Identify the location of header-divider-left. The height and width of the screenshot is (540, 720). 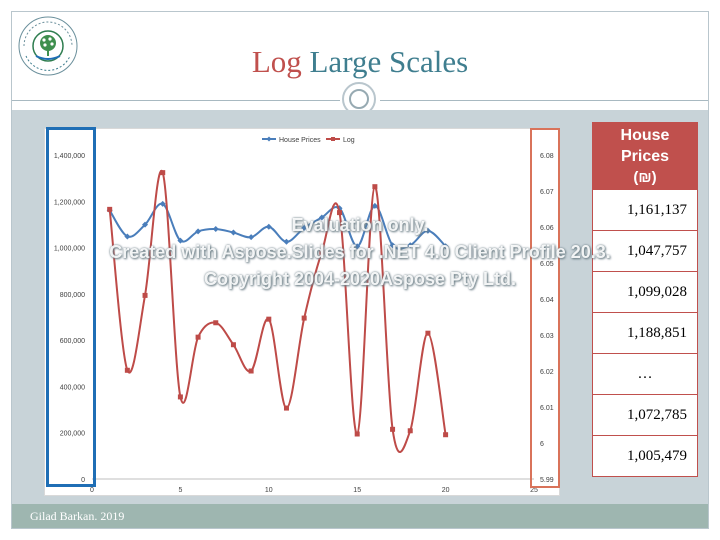
(176, 100).